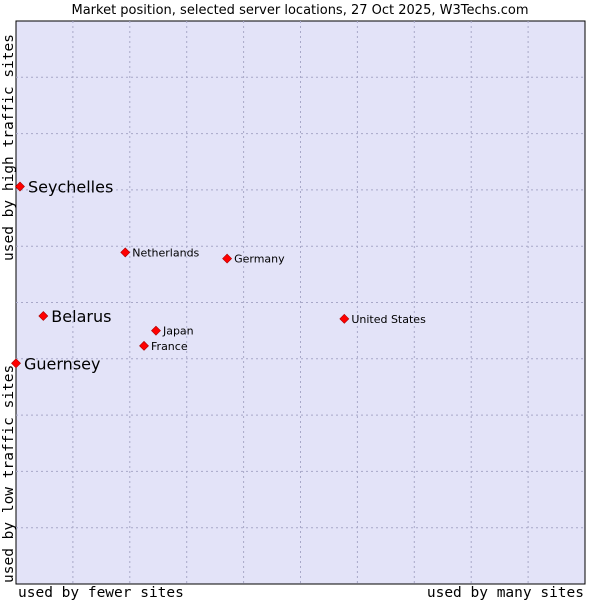 The width and height of the screenshot is (600, 600). Describe the element at coordinates (101, 592) in the screenshot. I see `x-axis-label-left: used by fewer sites` at that location.